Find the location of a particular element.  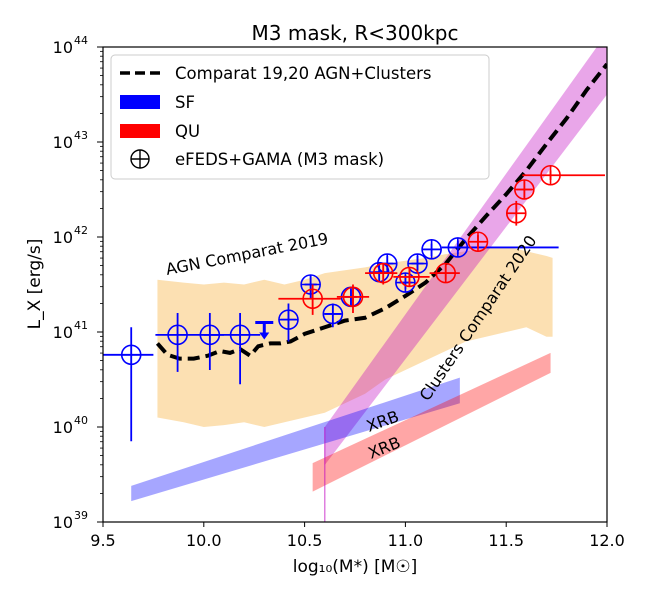

band-xrb-sf is located at coordinates (295, 439).